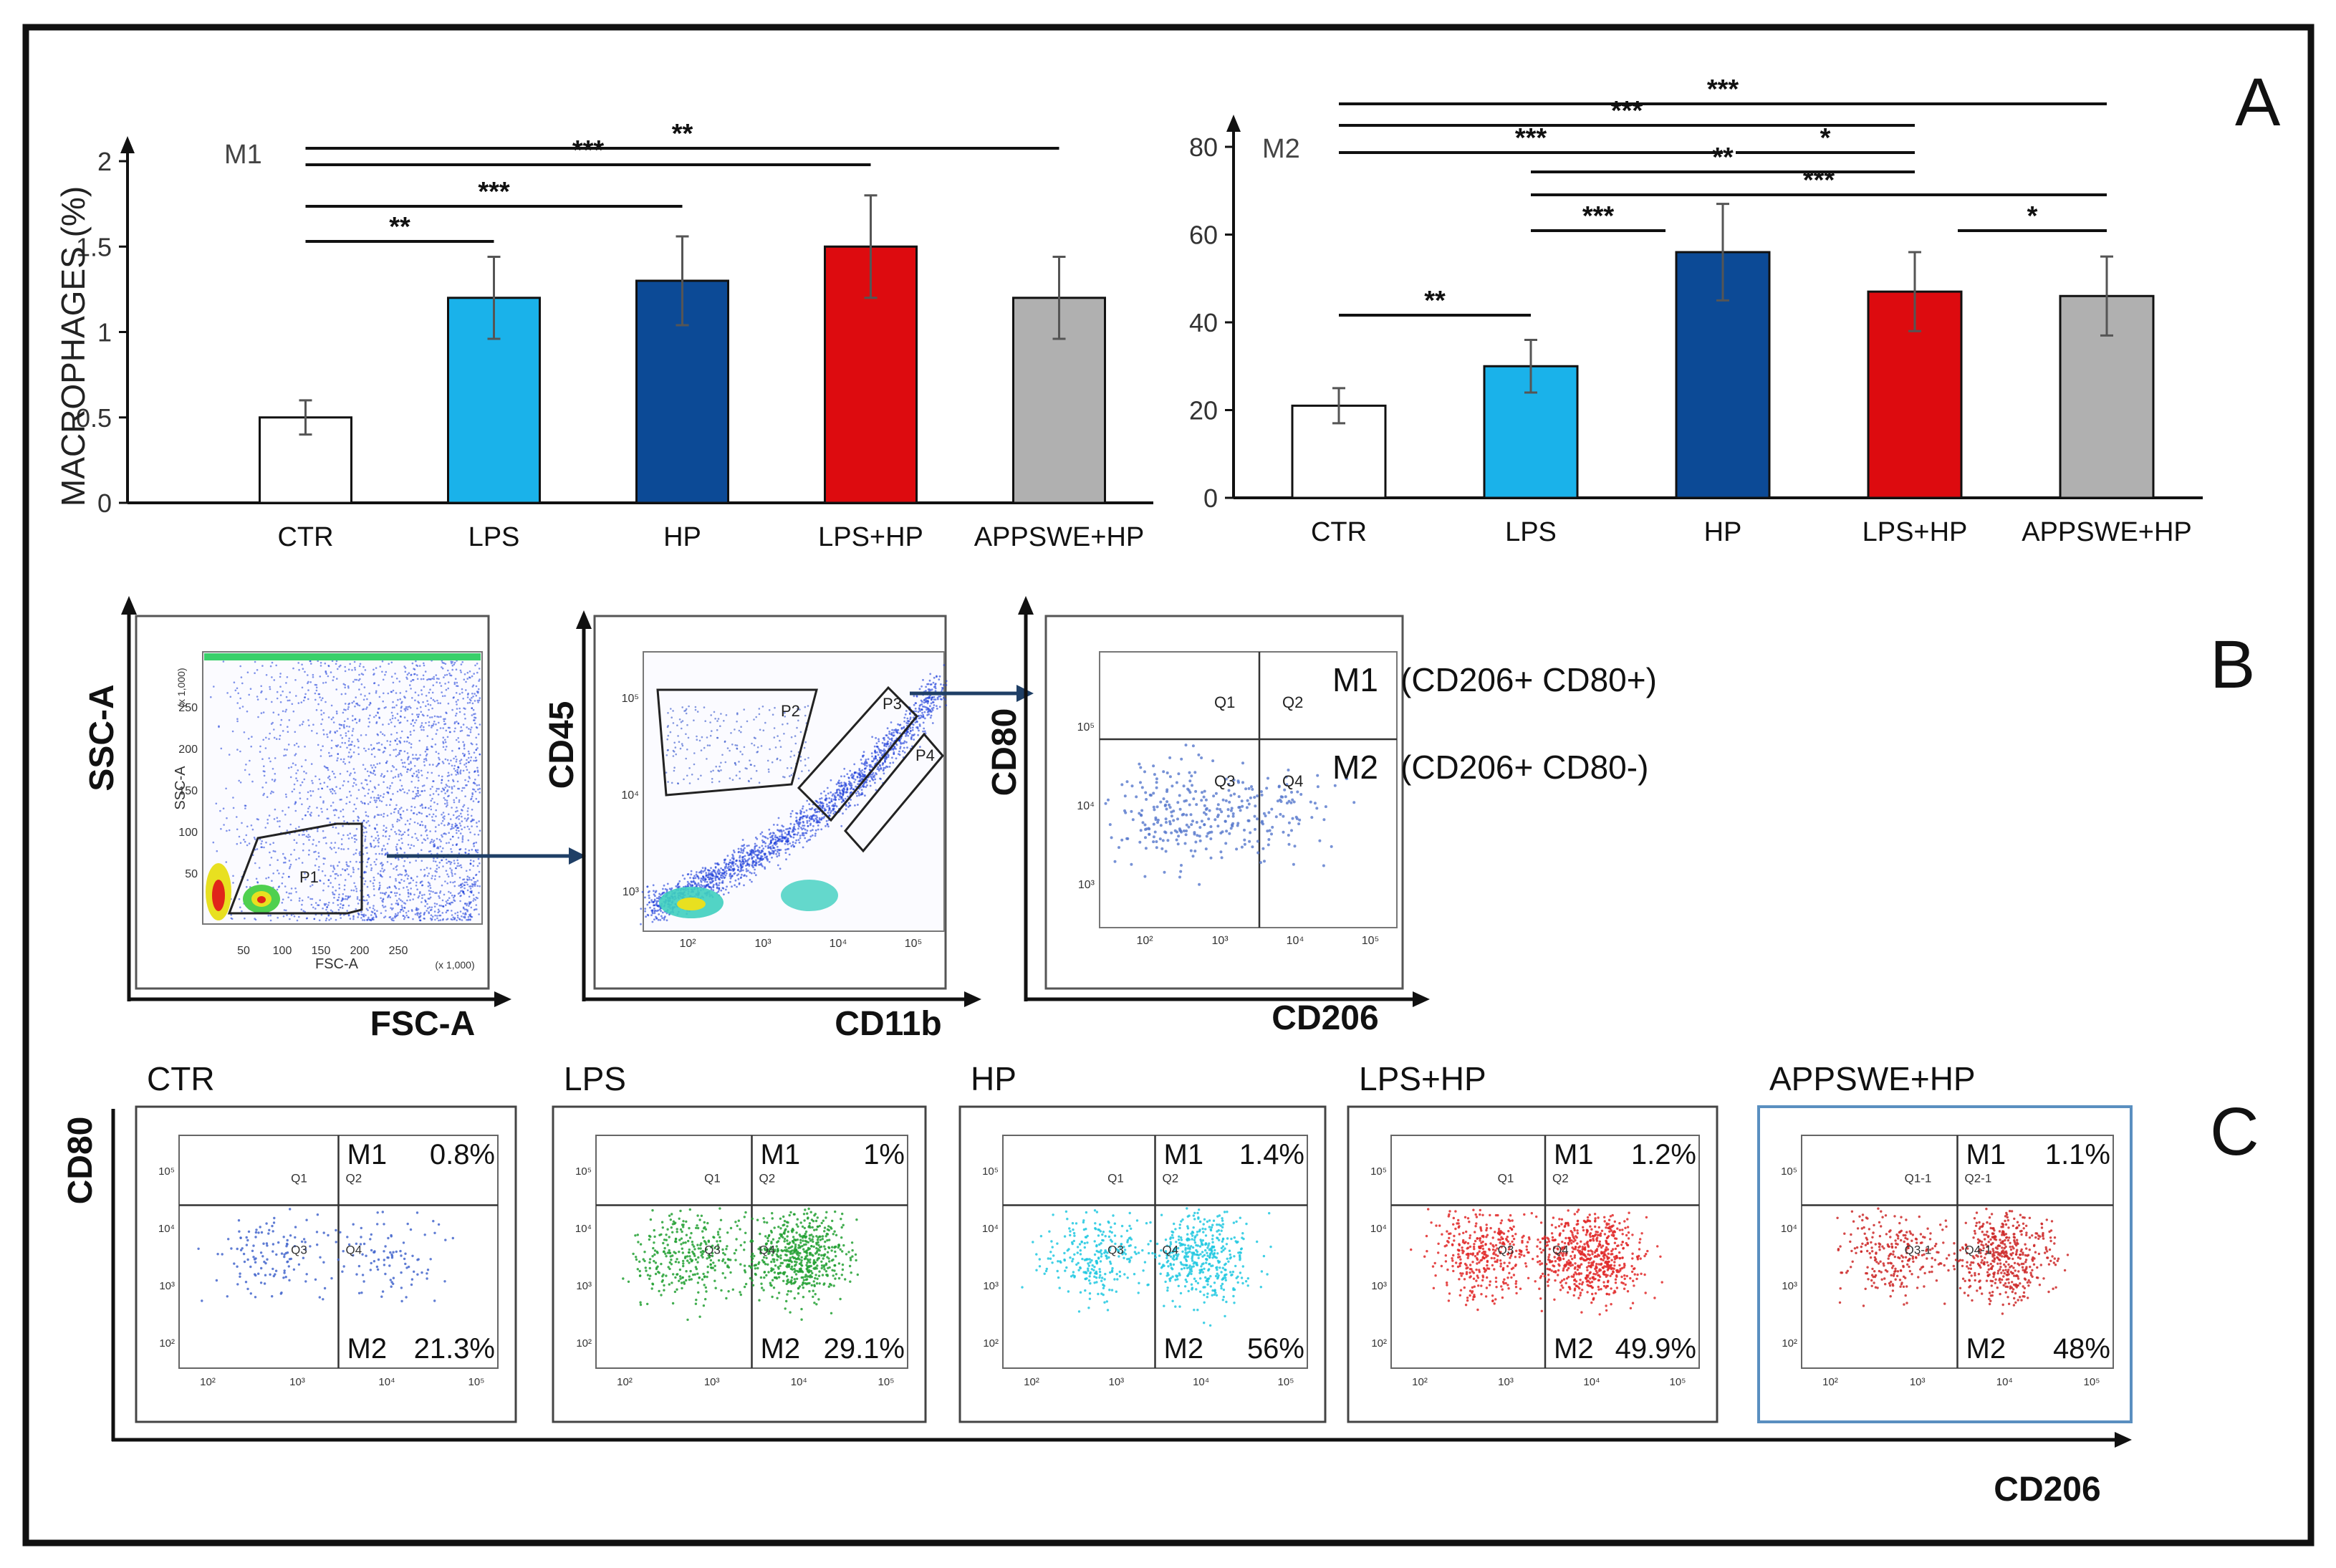 The width and height of the screenshot is (2336, 1568). Describe the element at coordinates (423, 1024) in the screenshot. I see `plot1-xlabel: FSC-A` at that location.